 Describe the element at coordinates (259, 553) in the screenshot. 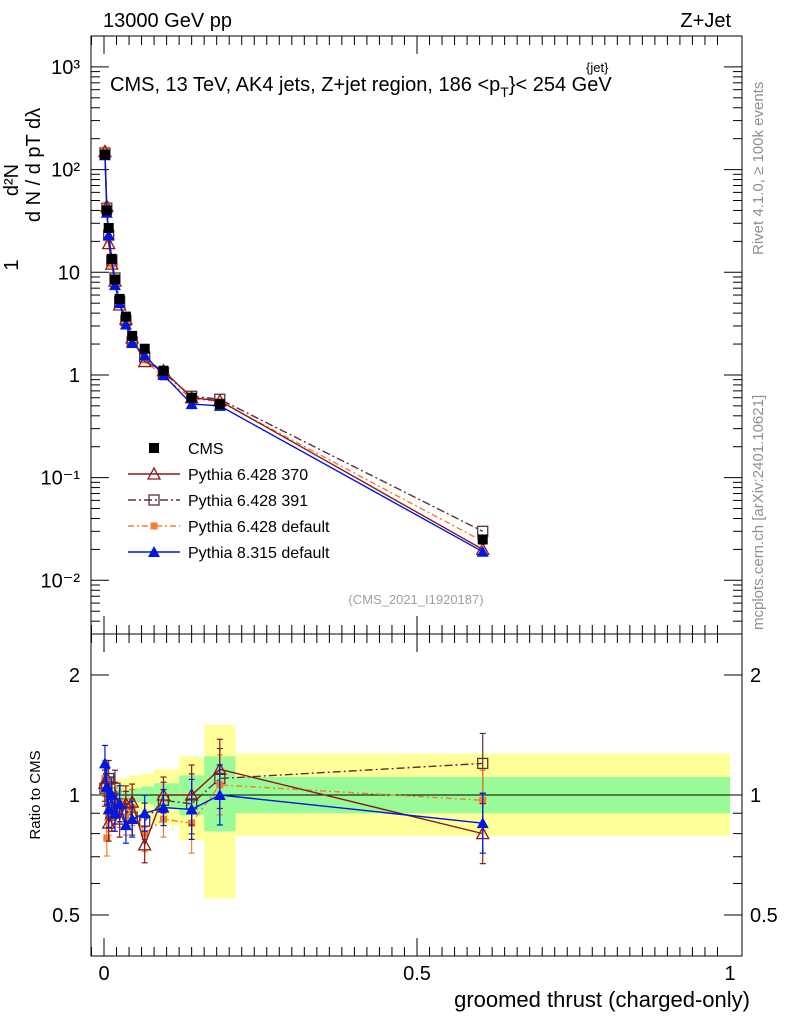

I see `legend-entry: Pythia 8.315 default` at that location.